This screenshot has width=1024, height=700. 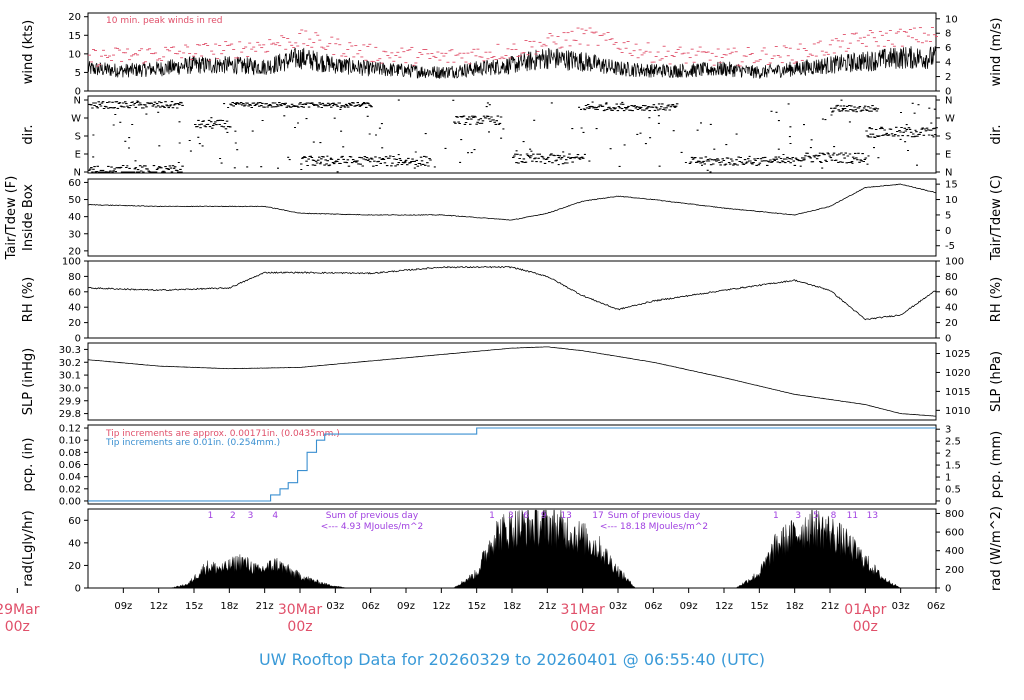 What do you see at coordinates (951, 323) in the screenshot?
I see `rh-right-tick-label: 20` at bounding box center [951, 323].